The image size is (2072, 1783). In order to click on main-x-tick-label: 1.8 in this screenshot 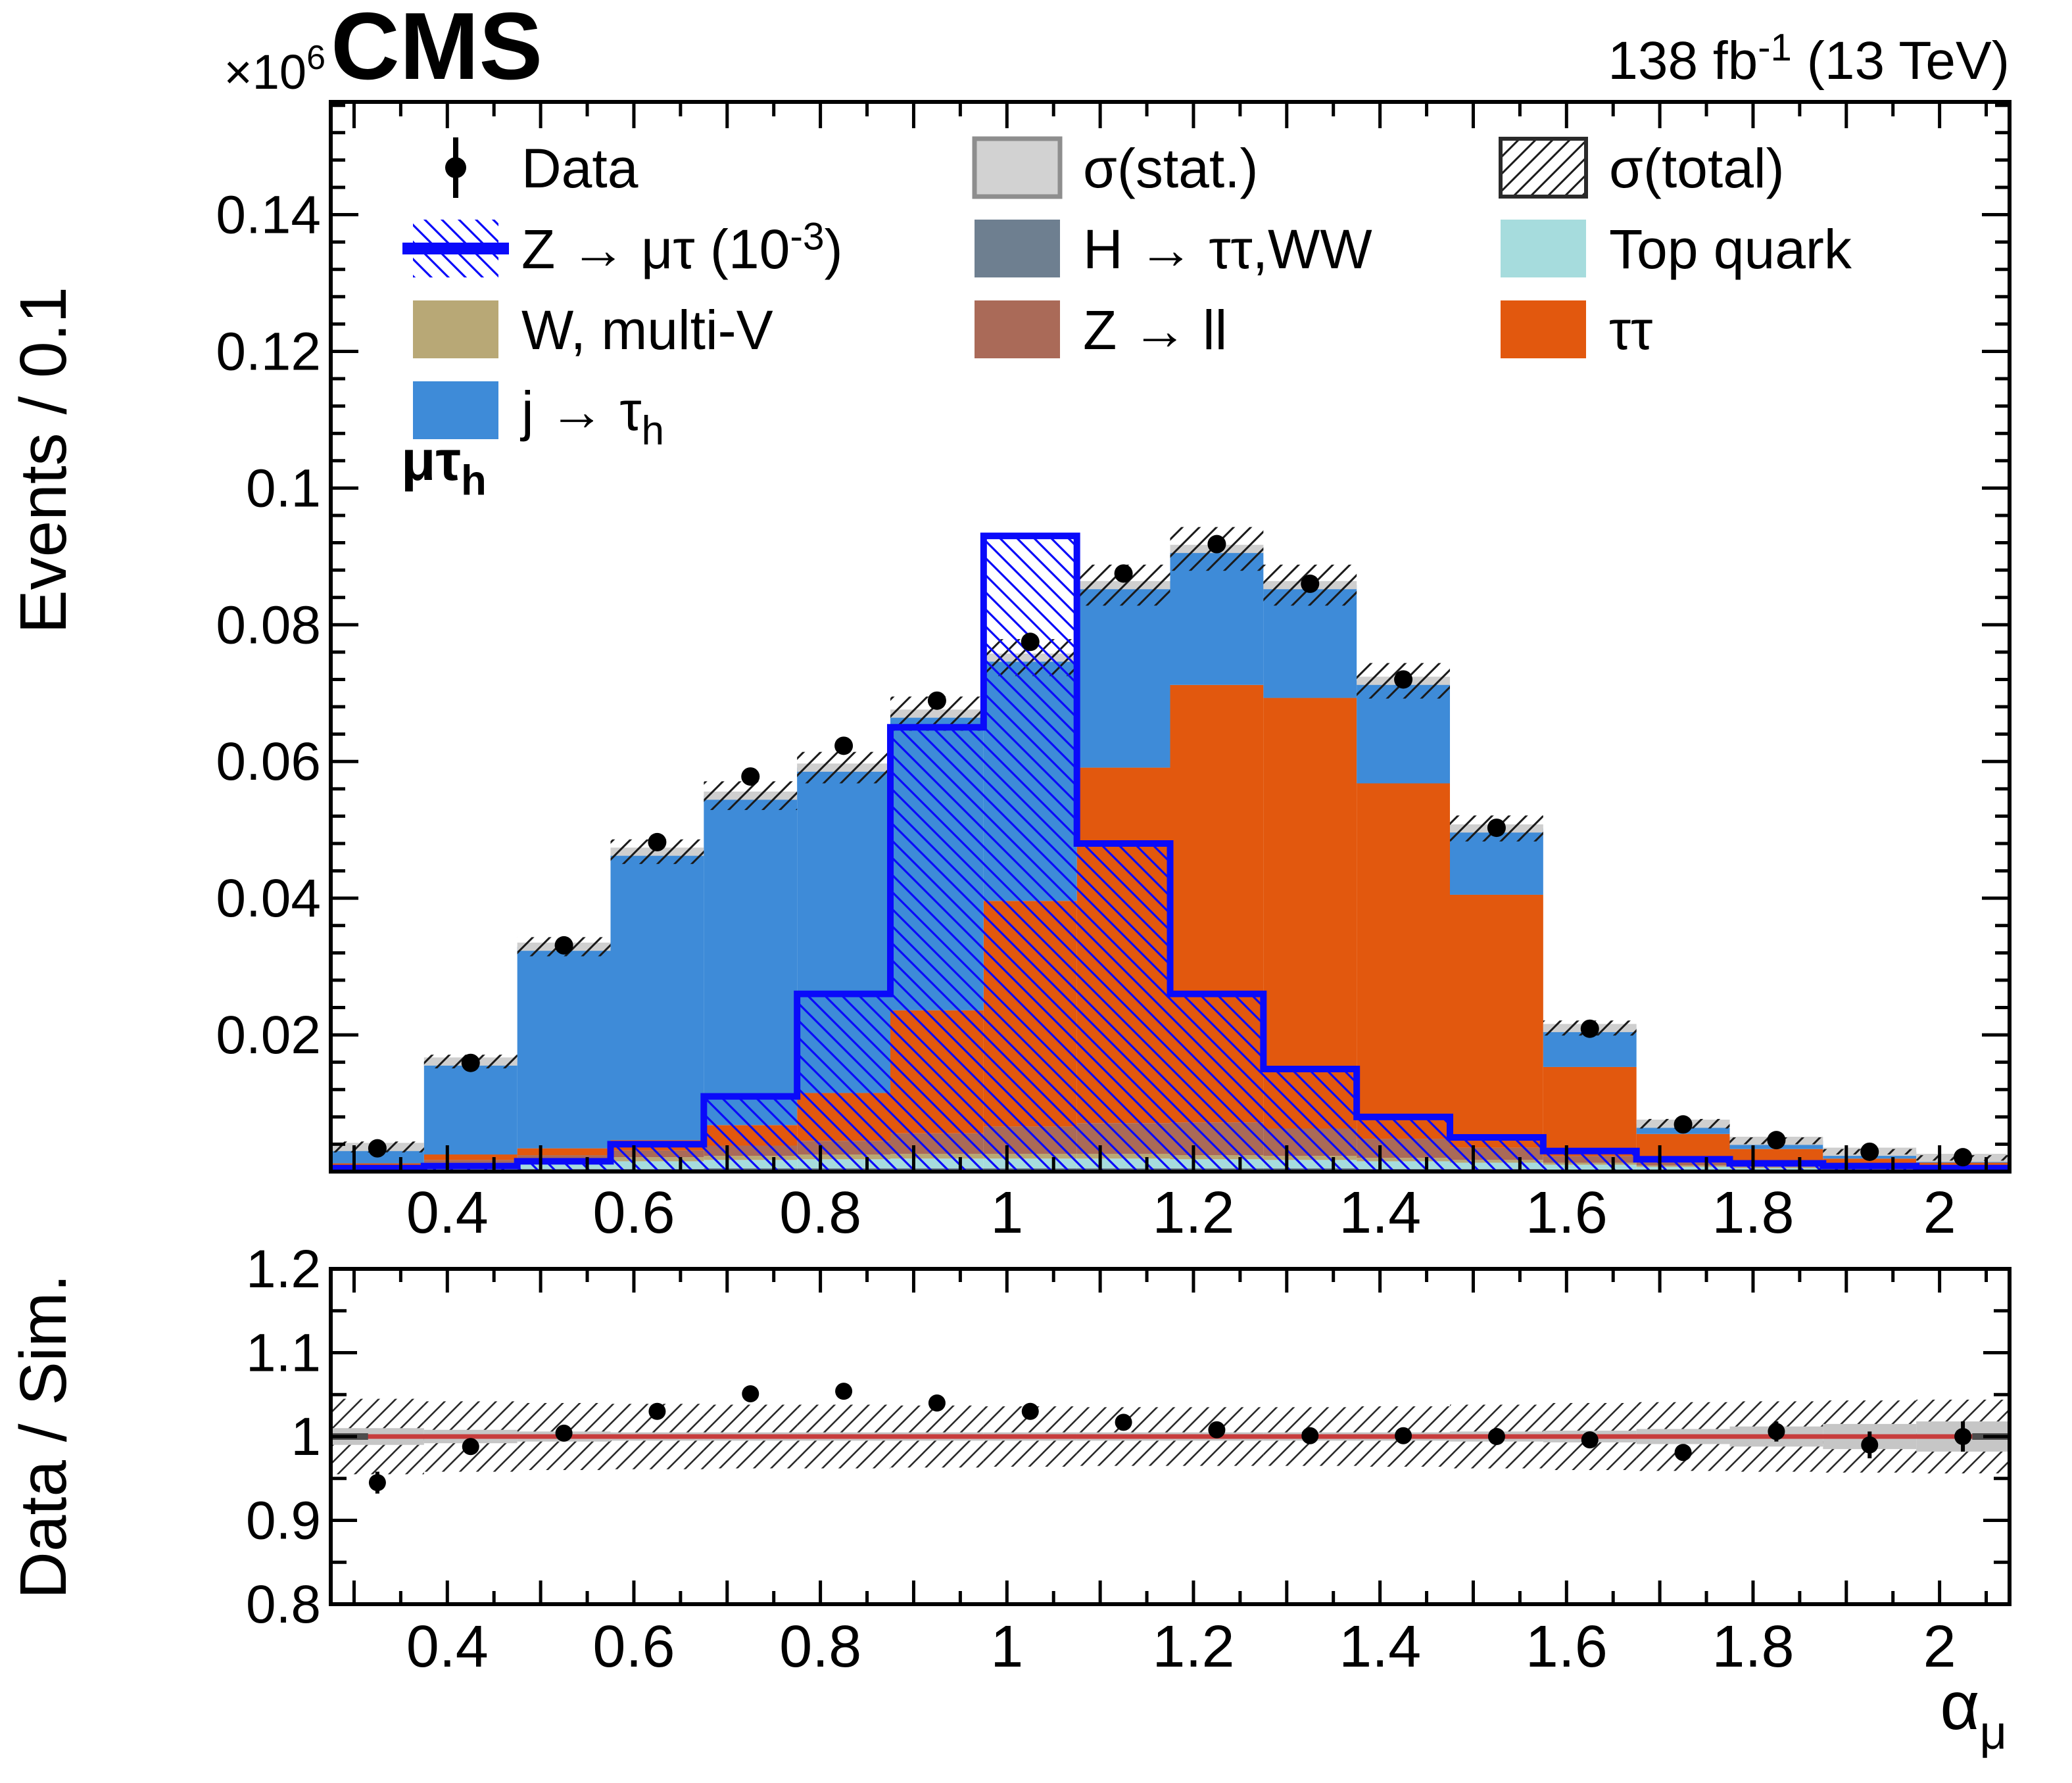, I will do `click(1753, 1213)`.